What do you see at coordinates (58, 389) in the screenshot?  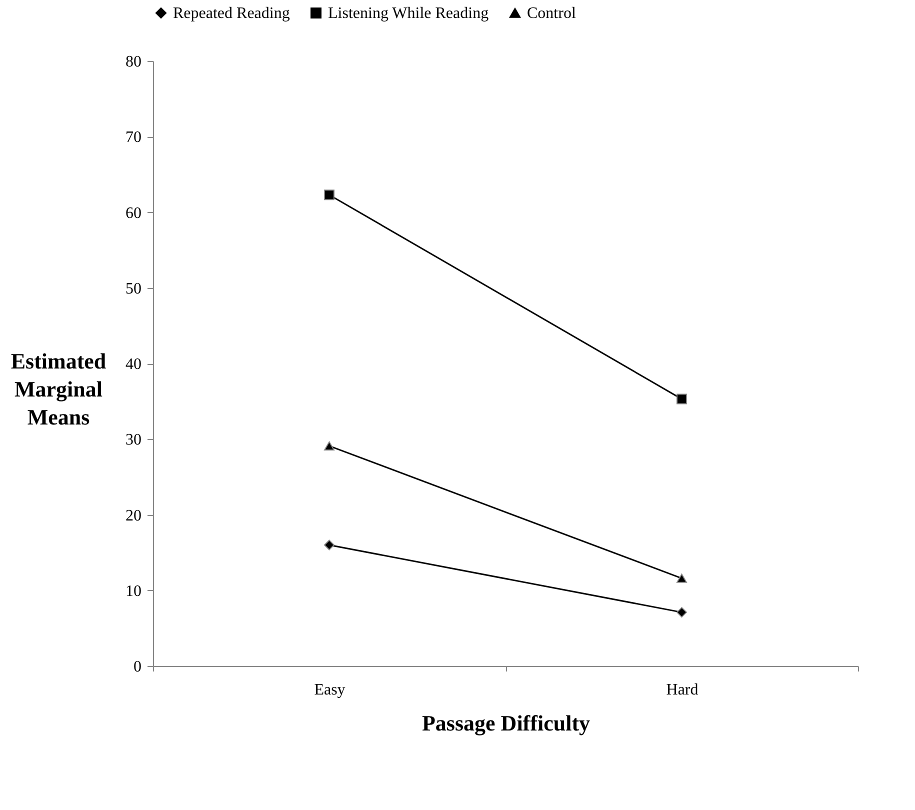 I see `y-axis-title: Estimated Marginal Means` at bounding box center [58, 389].